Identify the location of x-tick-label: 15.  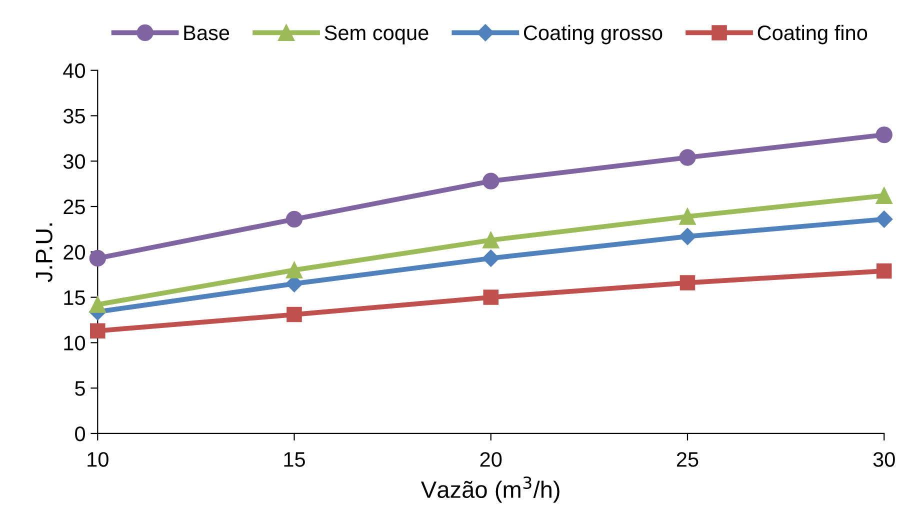
(294, 459).